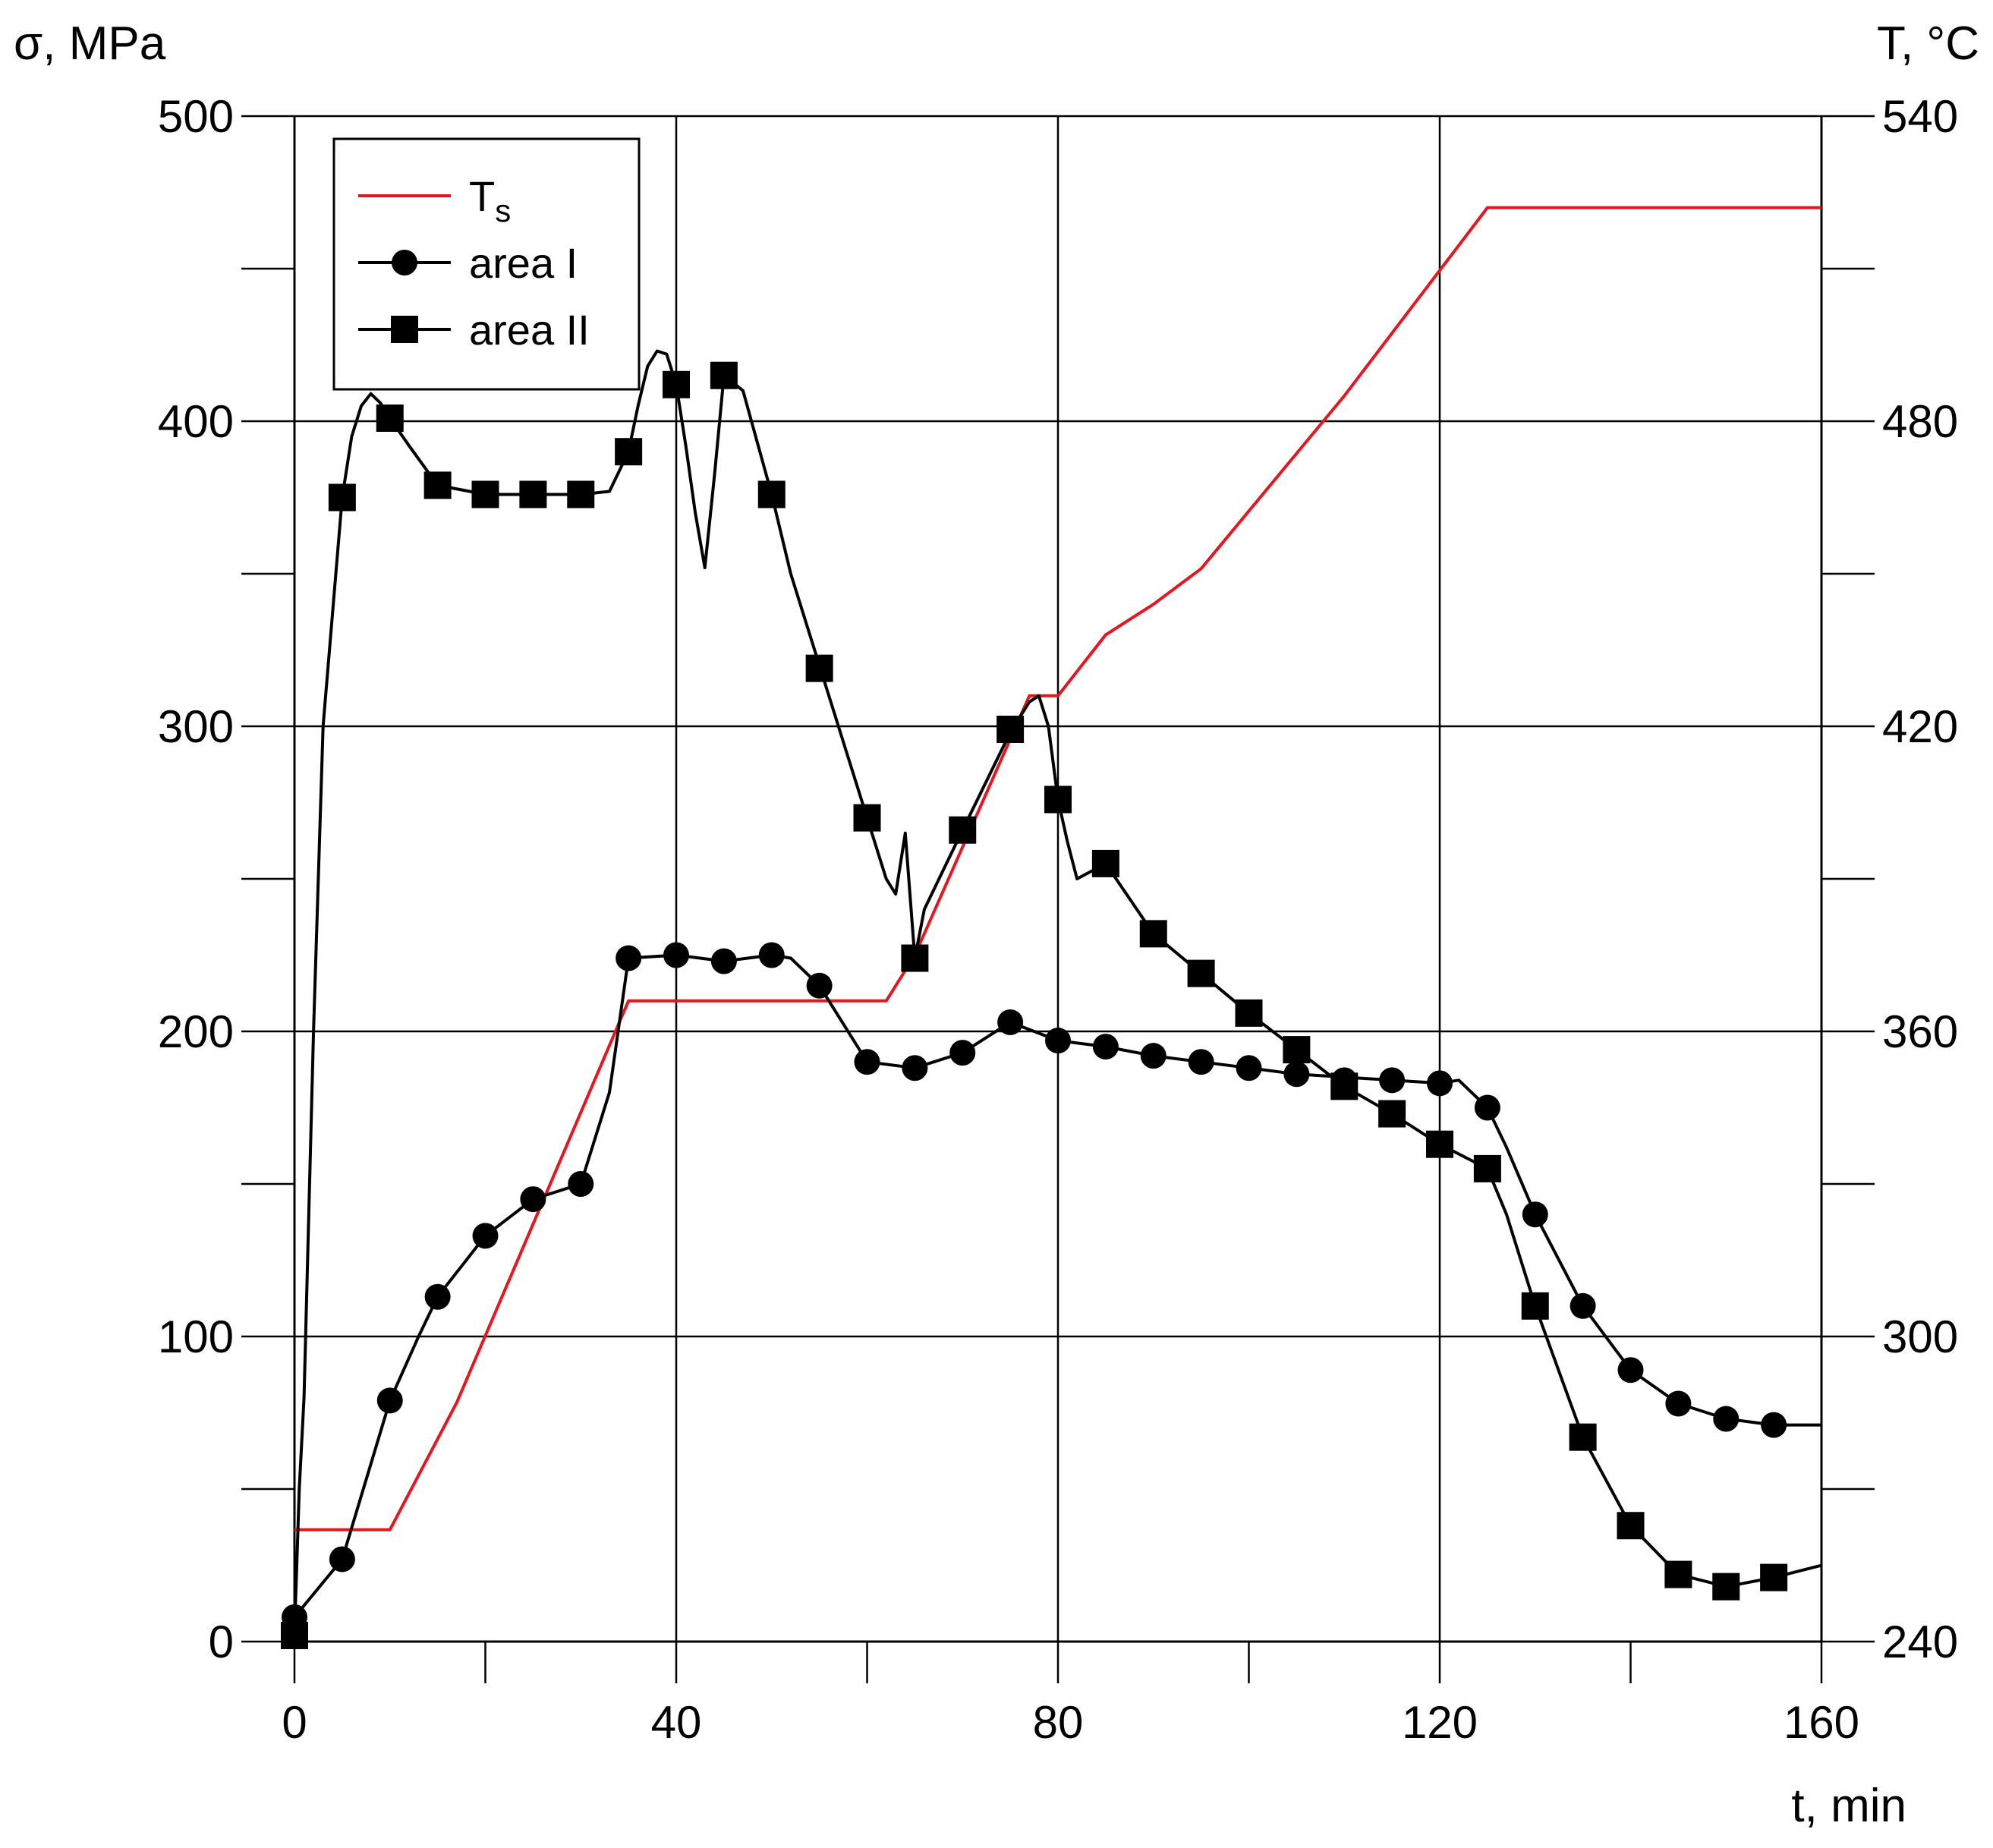 Image resolution: width=1993 pixels, height=1848 pixels. What do you see at coordinates (196, 117) in the screenshot?
I see `y-left-tick-label: 500` at bounding box center [196, 117].